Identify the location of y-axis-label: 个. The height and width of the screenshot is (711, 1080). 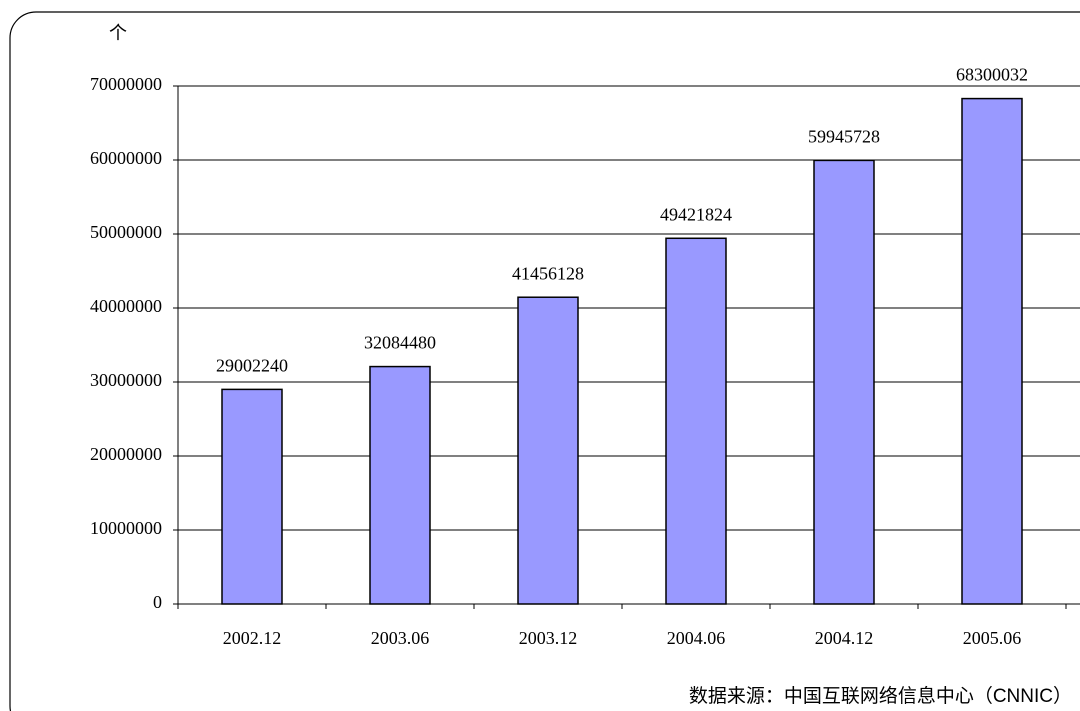
(118, 33).